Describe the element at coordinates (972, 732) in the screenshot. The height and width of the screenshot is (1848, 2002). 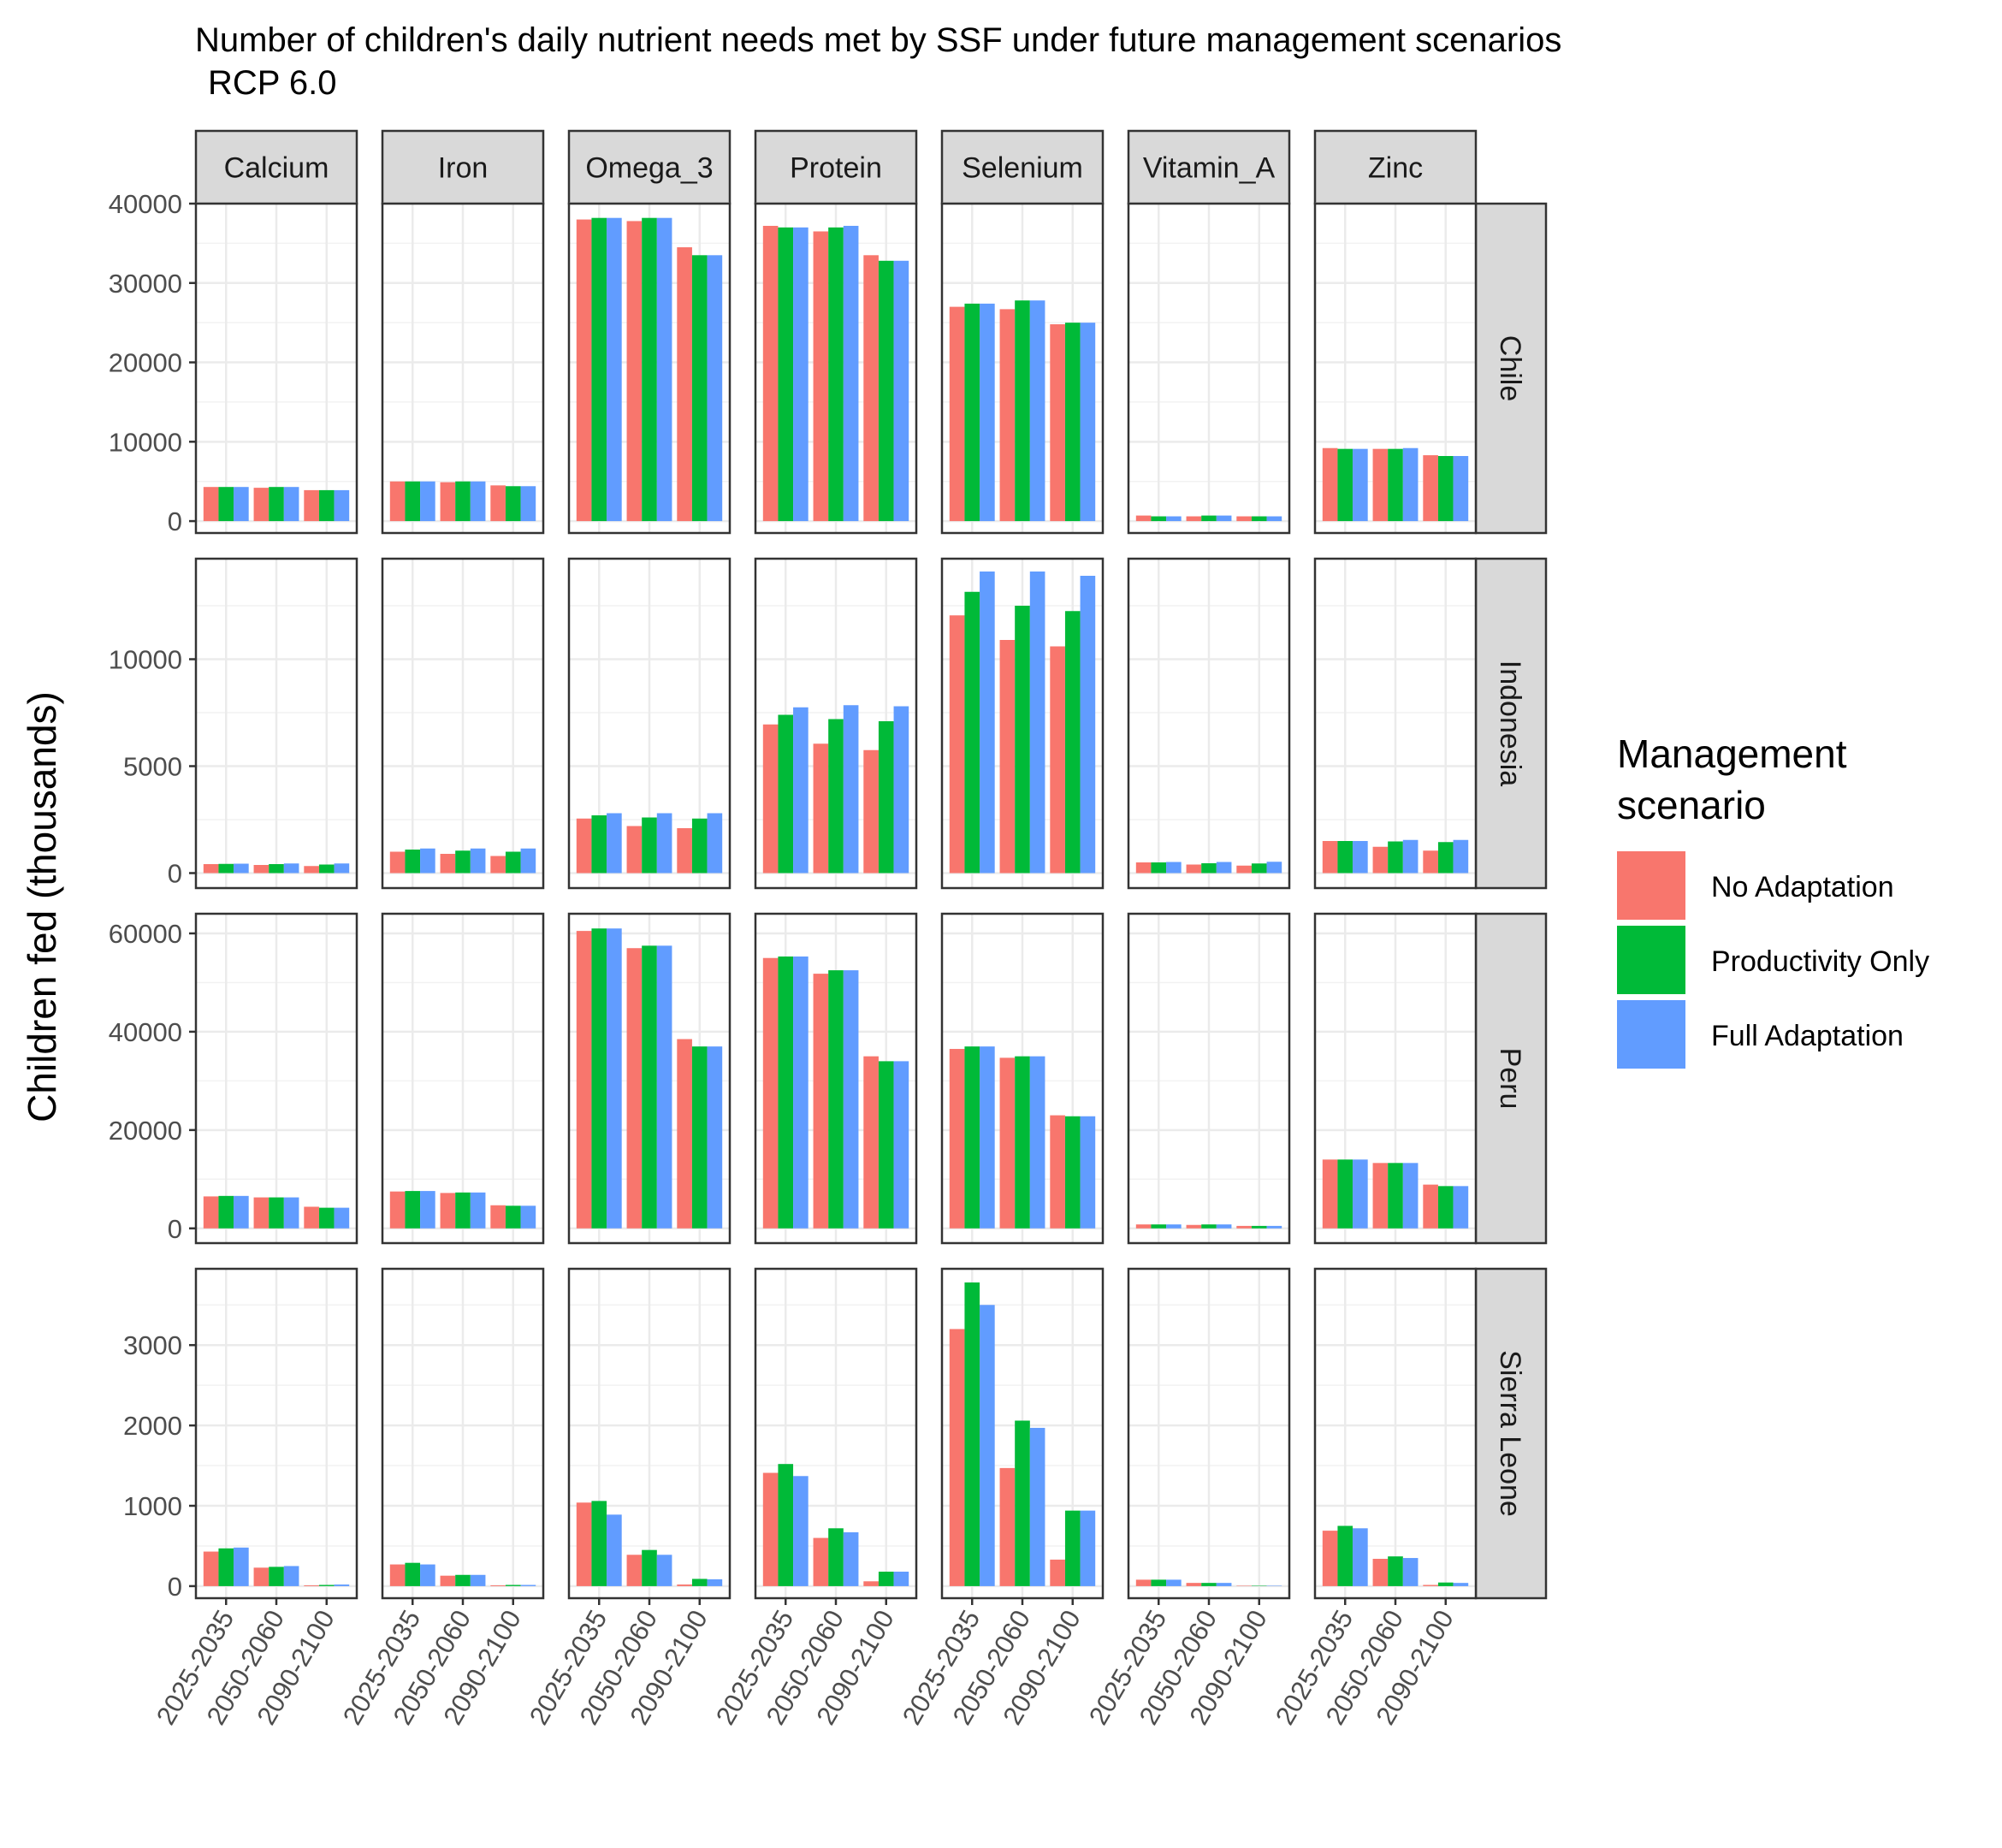
I see `bar-indonesia-selenium-2025-2035-productivity-only` at that location.